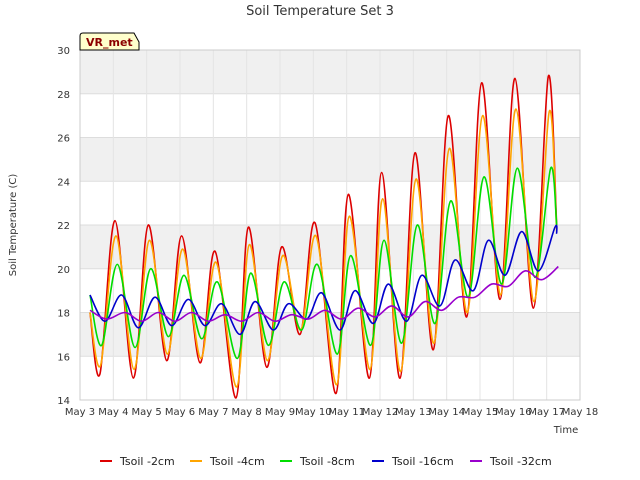 This screenshot has width=640, height=480. Describe the element at coordinates (380, 412) in the screenshot. I see `x-tick-label: May 12` at that location.